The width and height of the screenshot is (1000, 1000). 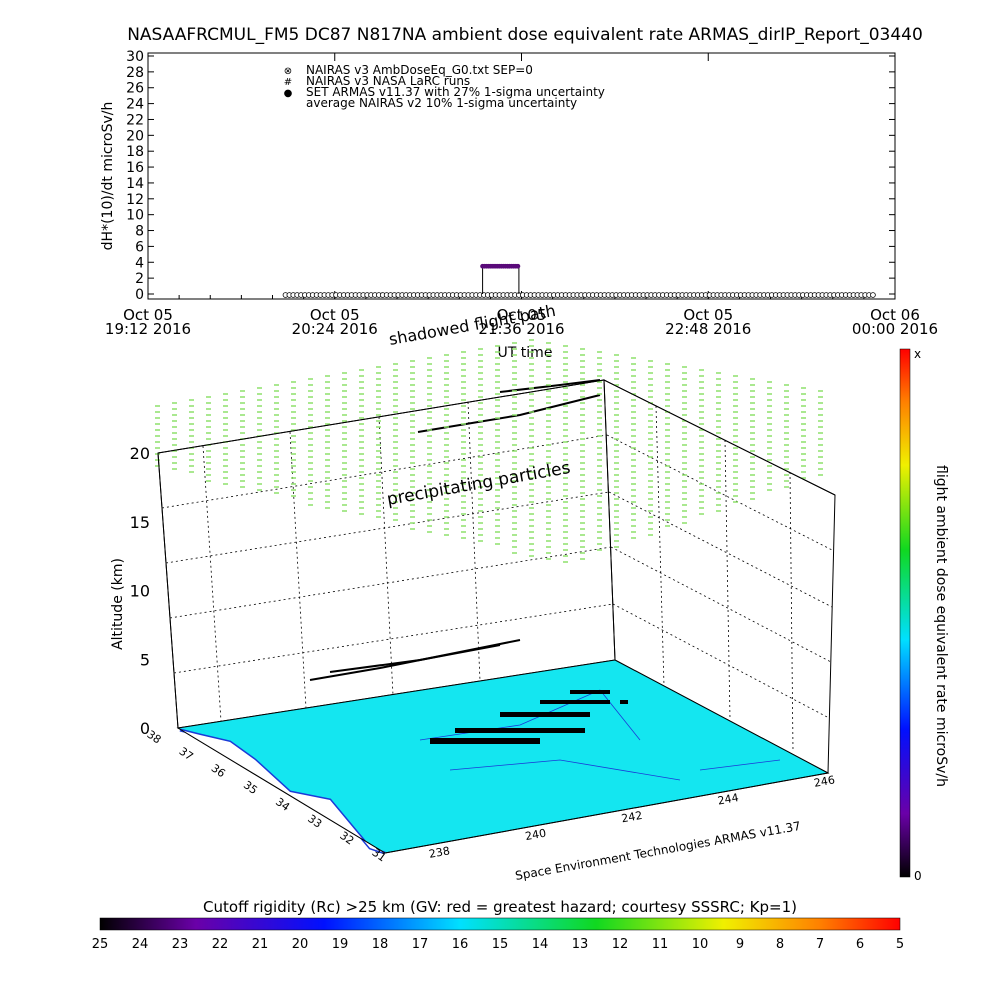 I want to click on lat-axis-line, so click(x=281, y=790).